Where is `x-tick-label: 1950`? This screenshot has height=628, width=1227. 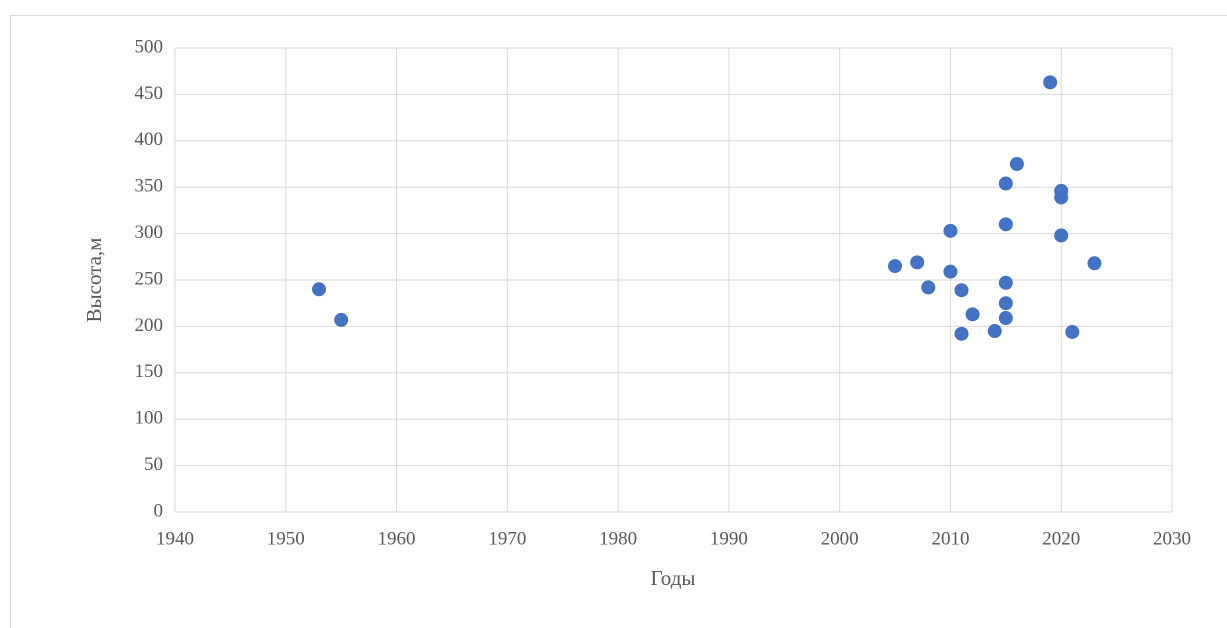
x-tick-label: 1950 is located at coordinates (286, 538).